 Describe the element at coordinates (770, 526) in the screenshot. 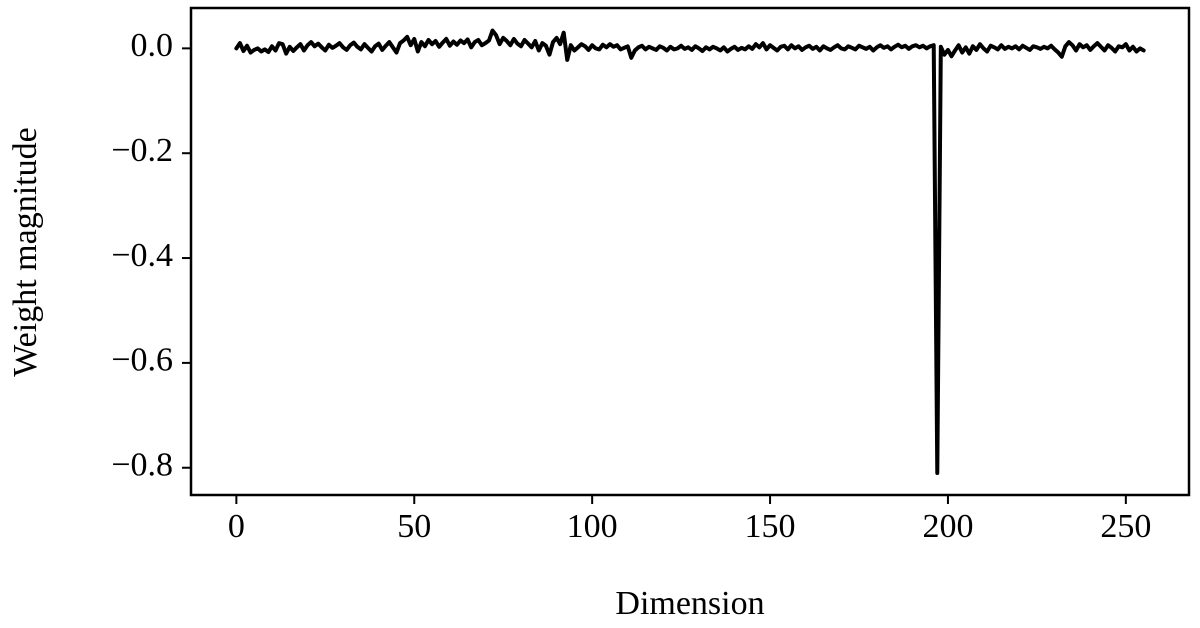

I see `x-tick-label: 150` at that location.